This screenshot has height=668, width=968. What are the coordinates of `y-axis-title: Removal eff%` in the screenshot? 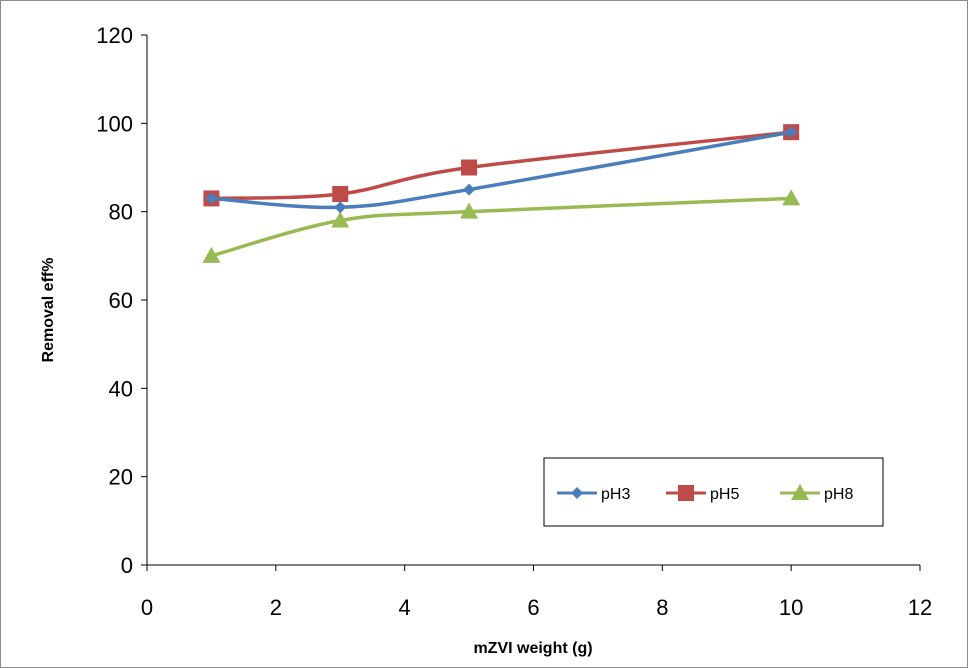 It's located at (48, 310).